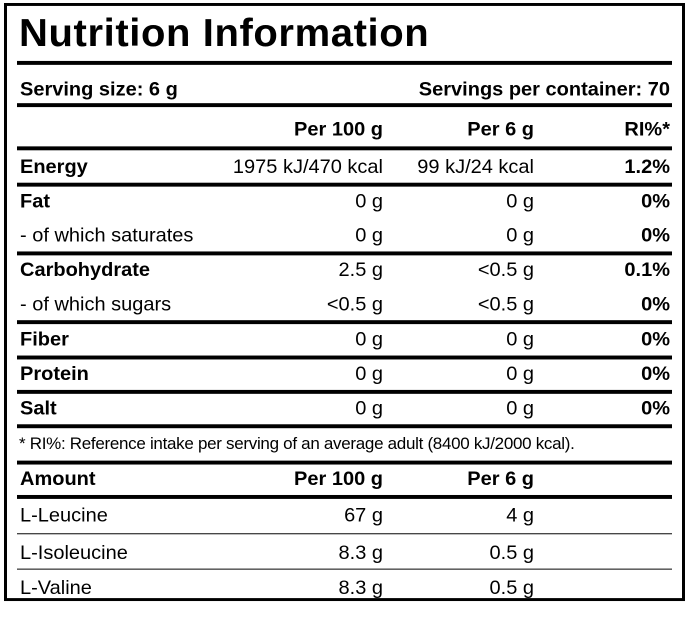 The height and width of the screenshot is (619, 694). What do you see at coordinates (99, 89) in the screenshot?
I see `serving-size: Serving size: 6 g` at bounding box center [99, 89].